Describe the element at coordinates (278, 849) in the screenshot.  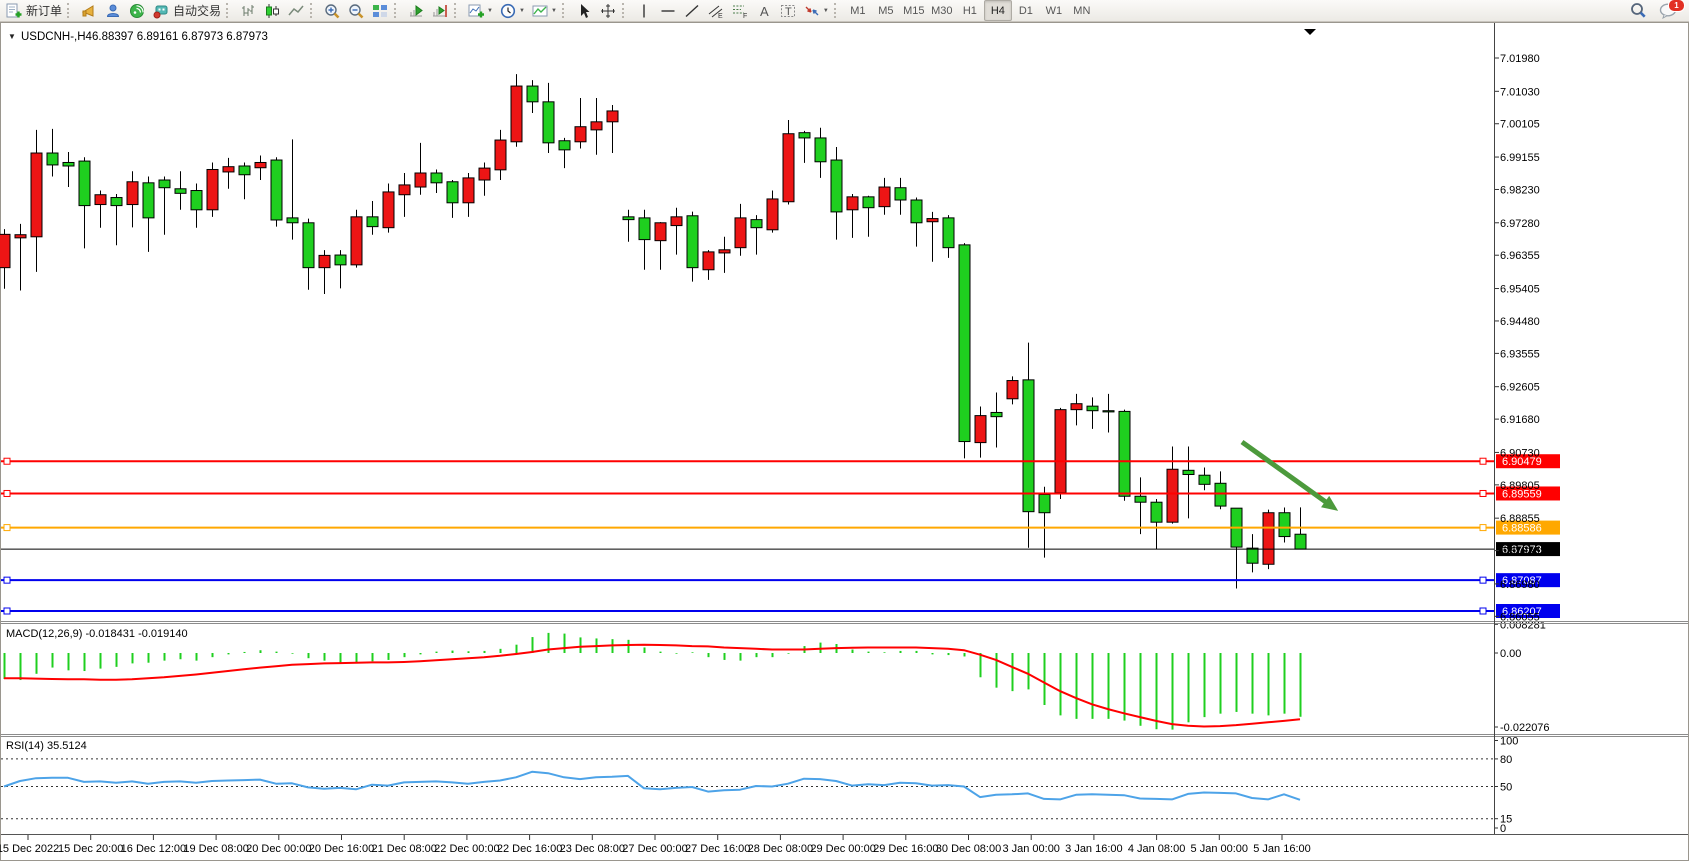
I see `time-tick-label: 20 Dec 00:00` at that location.